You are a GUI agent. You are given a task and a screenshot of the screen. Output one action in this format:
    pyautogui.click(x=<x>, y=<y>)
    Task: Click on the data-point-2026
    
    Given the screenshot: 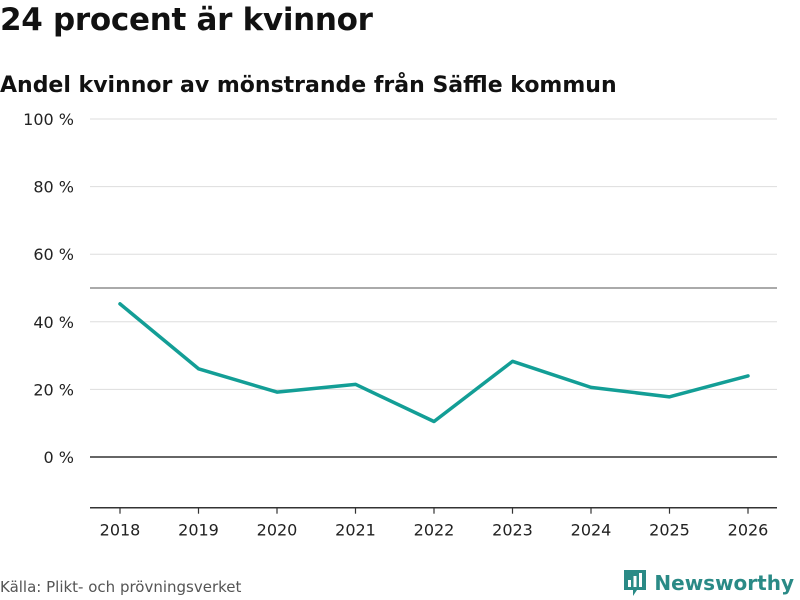 What is the action you would take?
    pyautogui.click(x=748, y=376)
    